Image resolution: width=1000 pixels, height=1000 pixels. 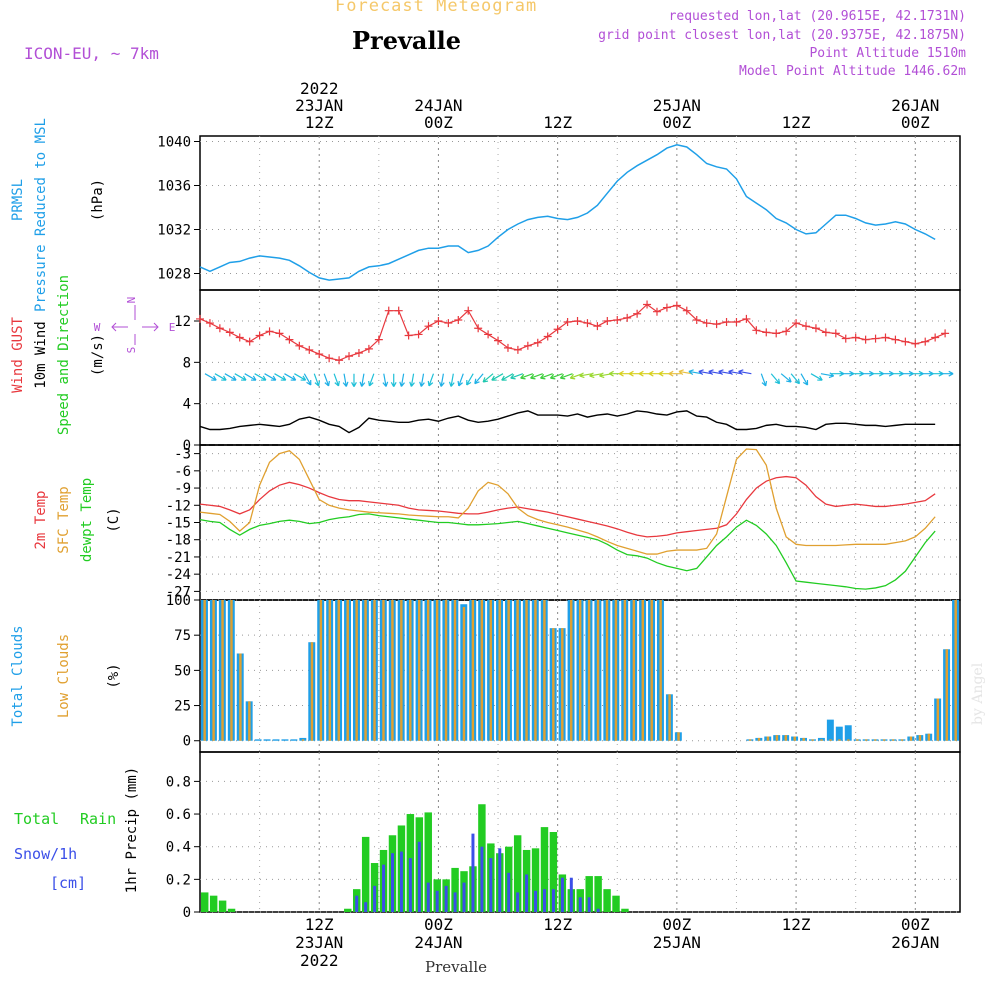 What do you see at coordinates (677, 105) in the screenshot?
I see `top-time-label: 25JAN` at bounding box center [677, 105].